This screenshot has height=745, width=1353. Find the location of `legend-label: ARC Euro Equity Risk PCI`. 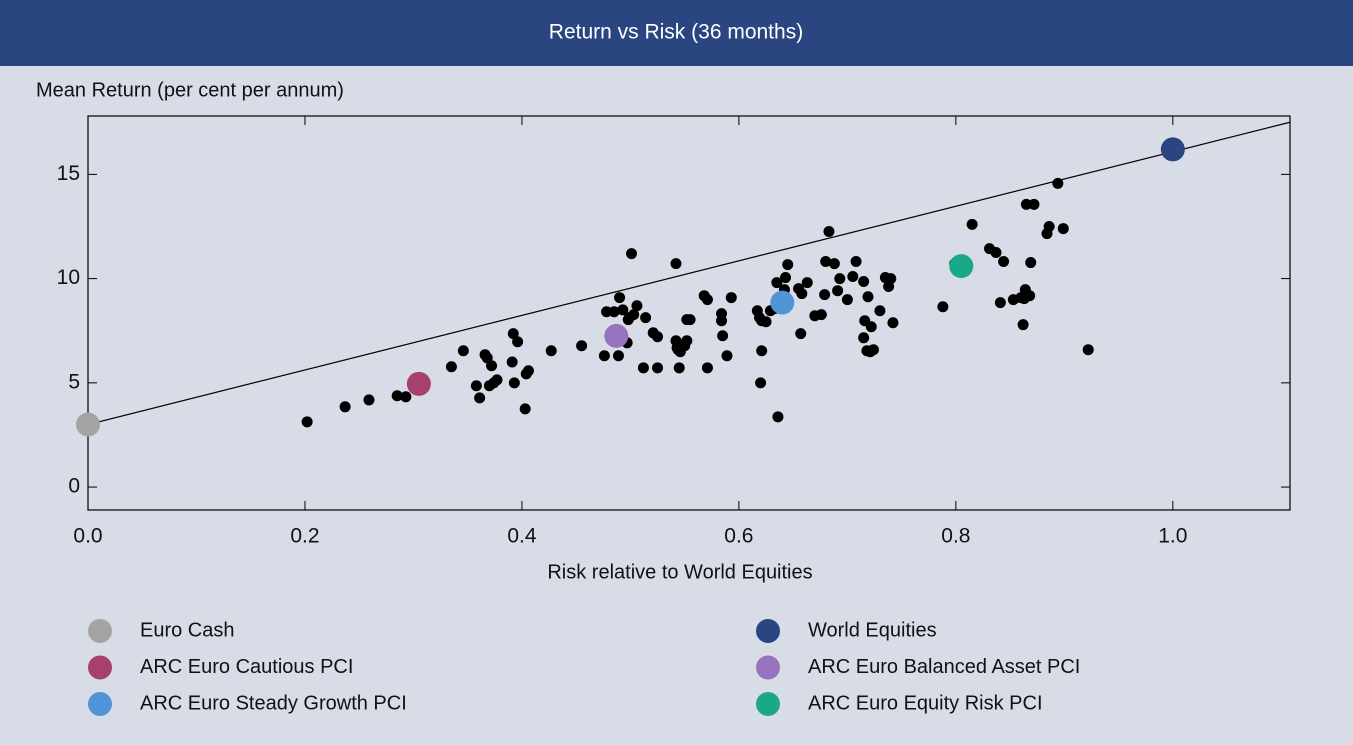

legend-label: ARC Euro Equity Risk PCI is located at coordinates (925, 703).